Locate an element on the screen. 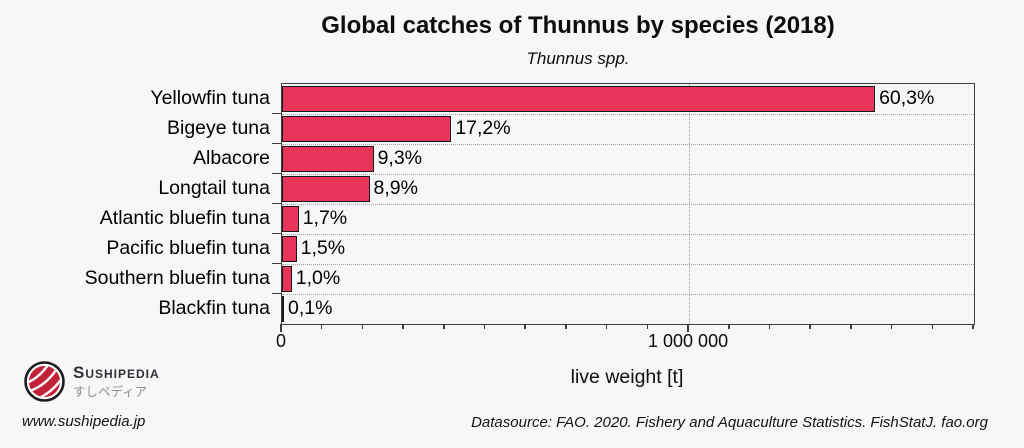 The height and width of the screenshot is (448, 1024). bar-row: 17,2% is located at coordinates (628, 129).